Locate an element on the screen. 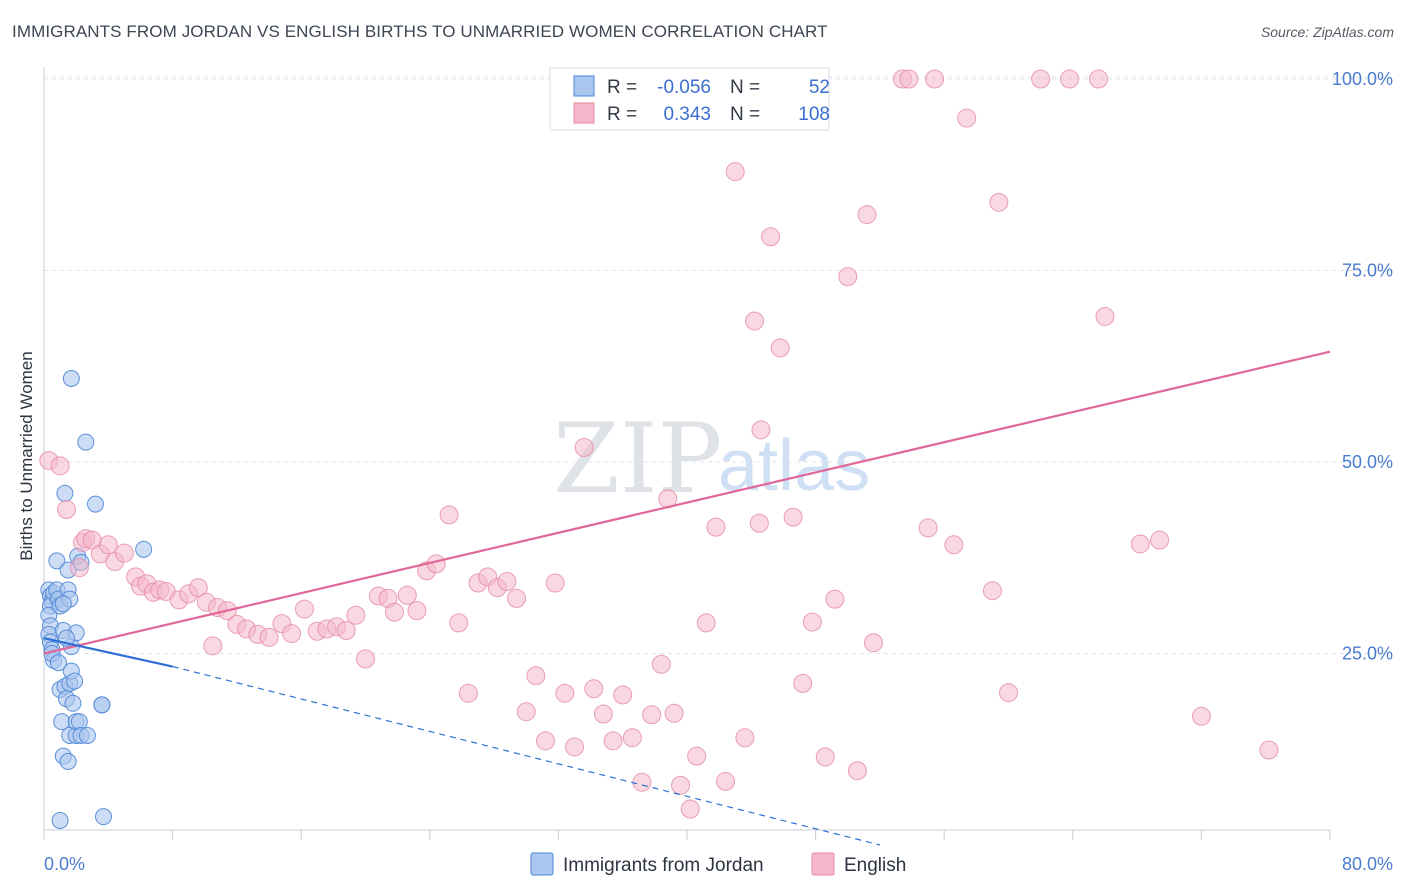  y-tick-label: 25.0% is located at coordinates (1367, 654).